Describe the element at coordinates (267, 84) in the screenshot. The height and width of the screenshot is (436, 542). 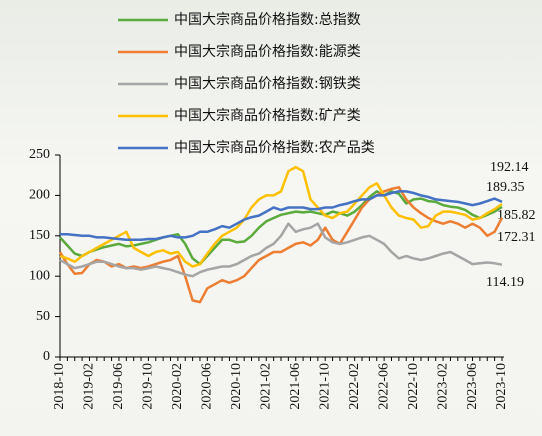
I see `legend-label: 中国大宗商品价格指数:钢铁类` at that location.